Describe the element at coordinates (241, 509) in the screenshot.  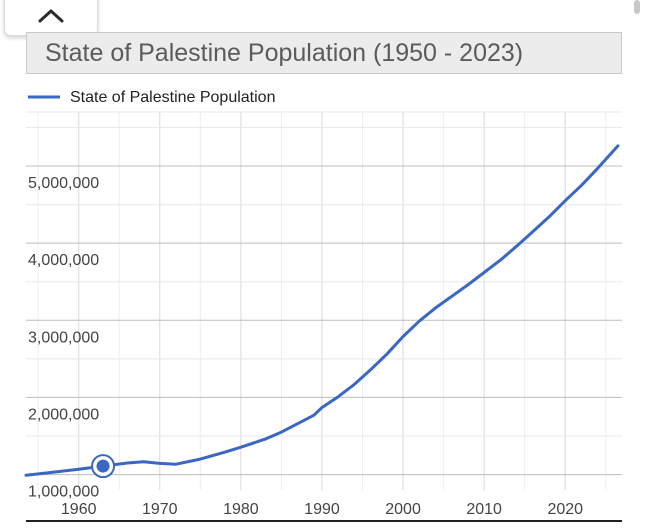
I see `x-tick-label: 1980` at that location.